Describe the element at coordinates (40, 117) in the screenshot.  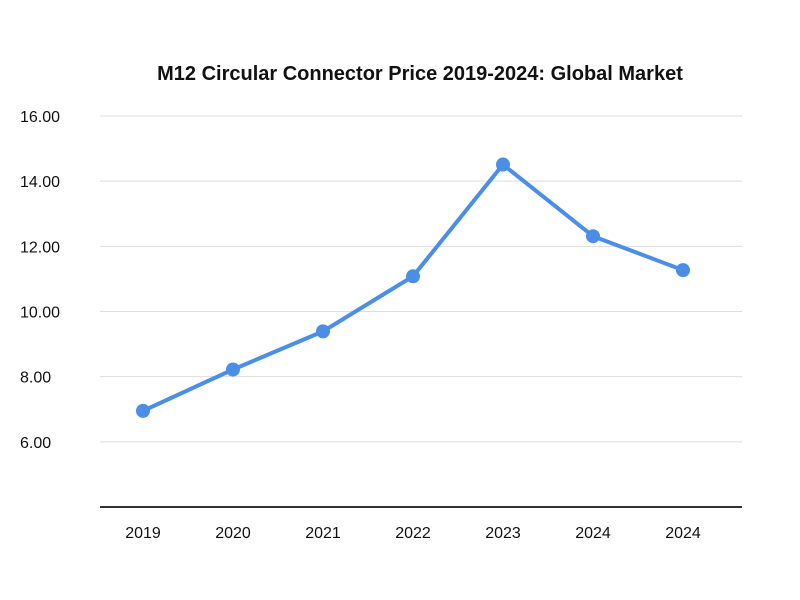
I see `y-tick-label: 16.00` at that location.